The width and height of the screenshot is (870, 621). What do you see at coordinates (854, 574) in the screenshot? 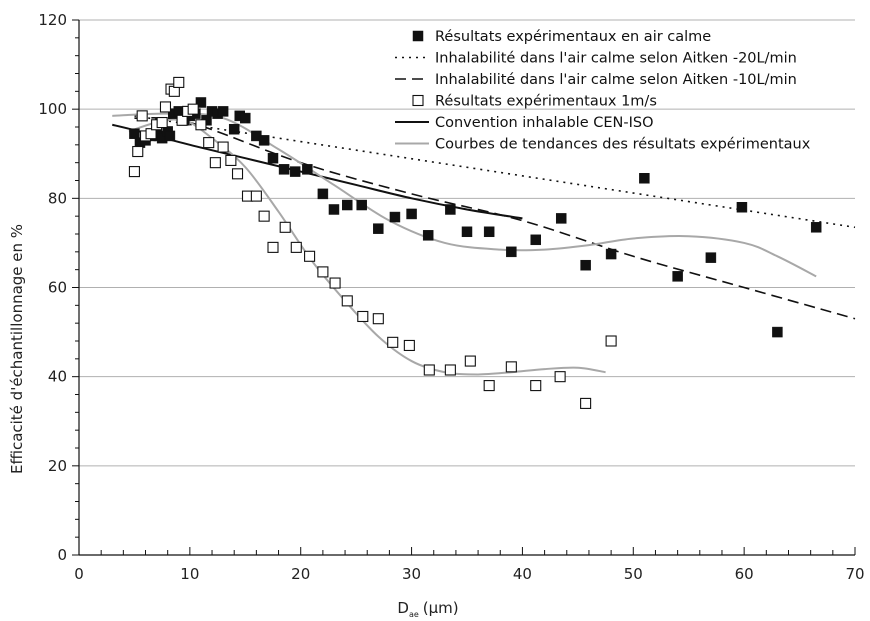
I see `x-tick-label-70: 70` at bounding box center [854, 574].